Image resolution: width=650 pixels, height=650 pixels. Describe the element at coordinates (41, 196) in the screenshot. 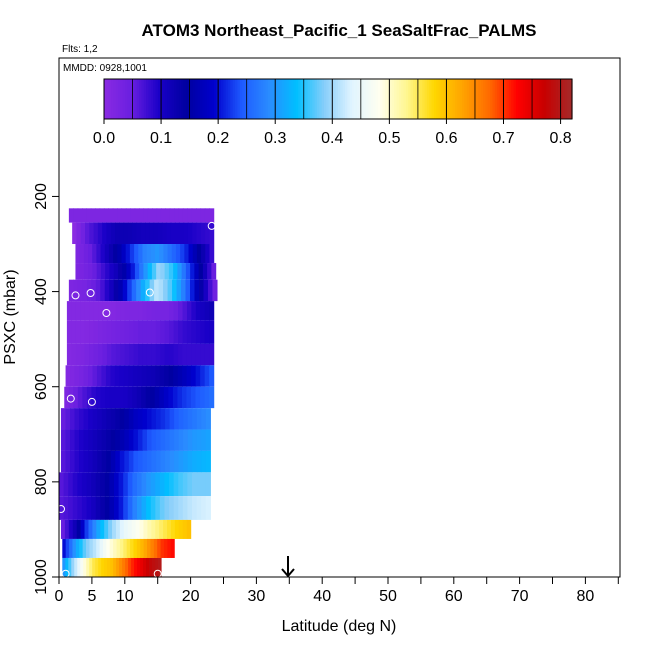

I see `y-tick-label: 200` at that location.